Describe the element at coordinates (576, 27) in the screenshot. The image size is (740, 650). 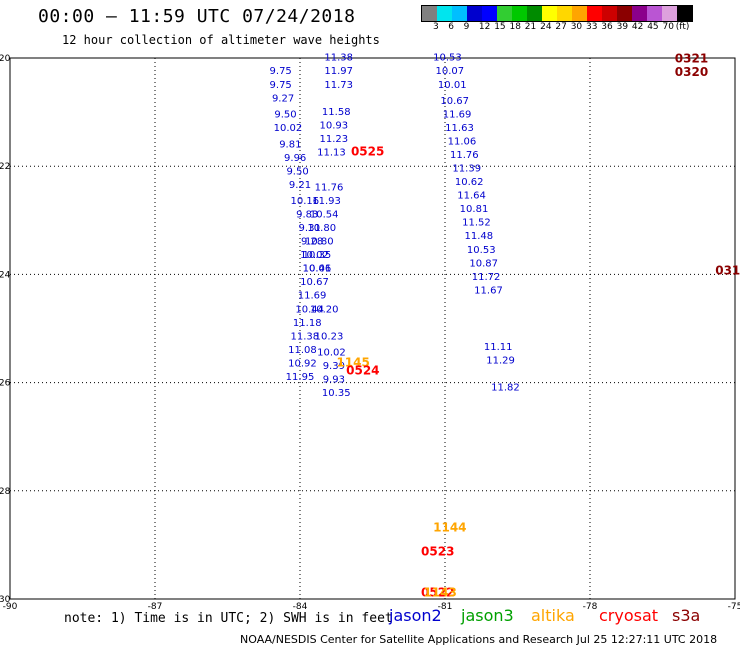
I see `legend-label: 30` at that location.